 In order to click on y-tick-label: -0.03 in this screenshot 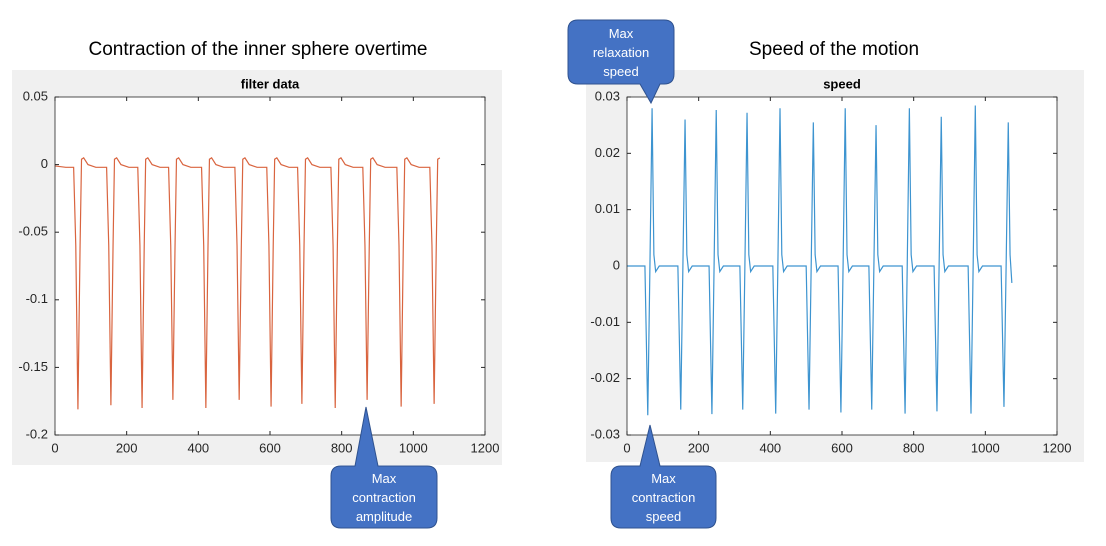, I will do `click(605, 433)`.